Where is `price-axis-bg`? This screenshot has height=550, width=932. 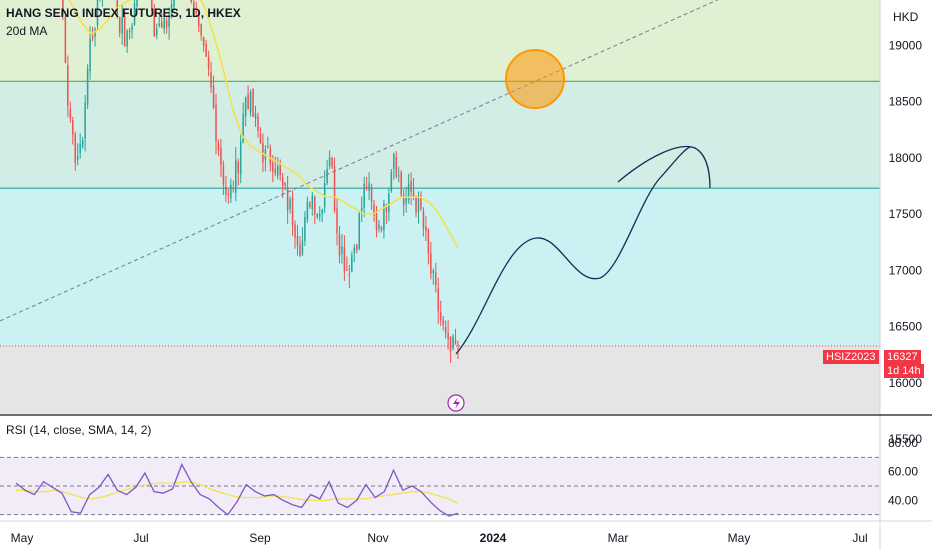
price-axis-bg is located at coordinates (906, 275).